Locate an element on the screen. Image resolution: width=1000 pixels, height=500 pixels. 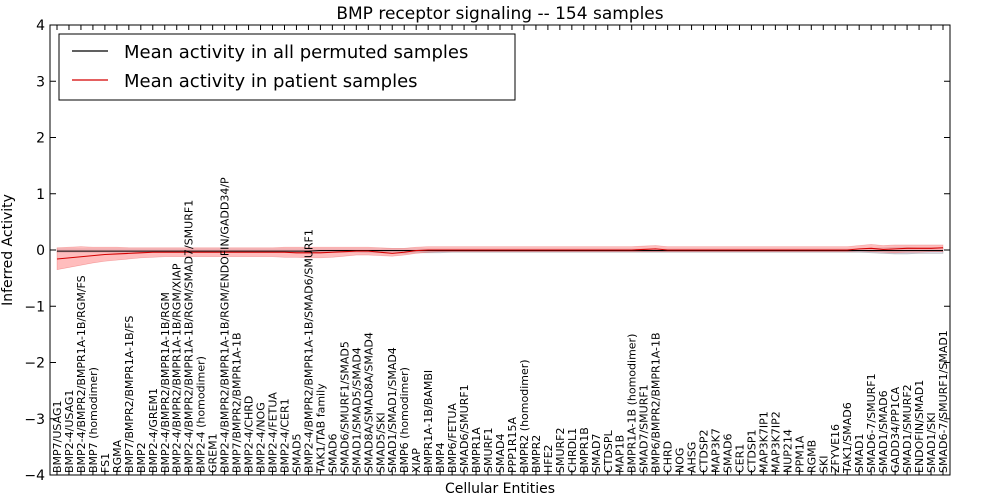
legend-label-permuted: Mean activity in all permuted samples is located at coordinates (296, 52).